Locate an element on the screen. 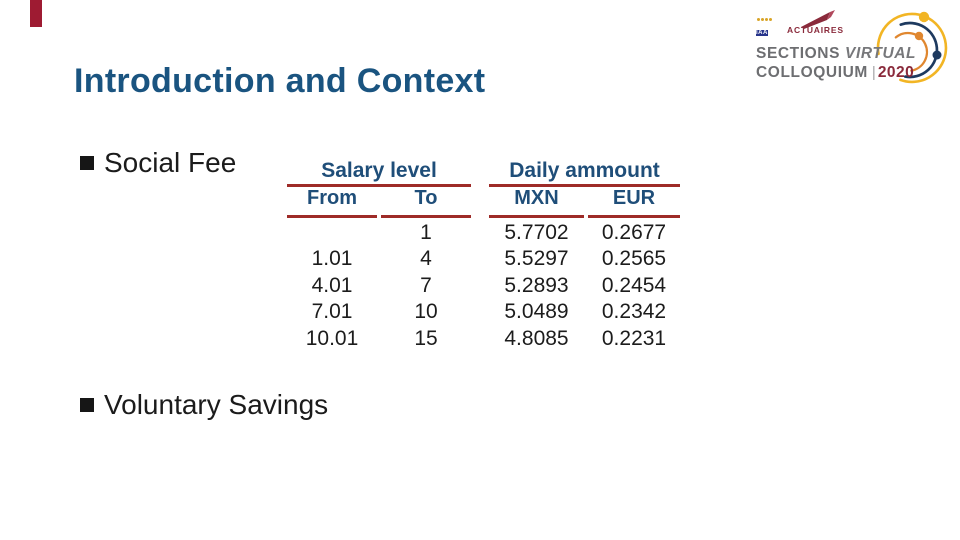  table-column-header-to: To is located at coordinates (426, 202).